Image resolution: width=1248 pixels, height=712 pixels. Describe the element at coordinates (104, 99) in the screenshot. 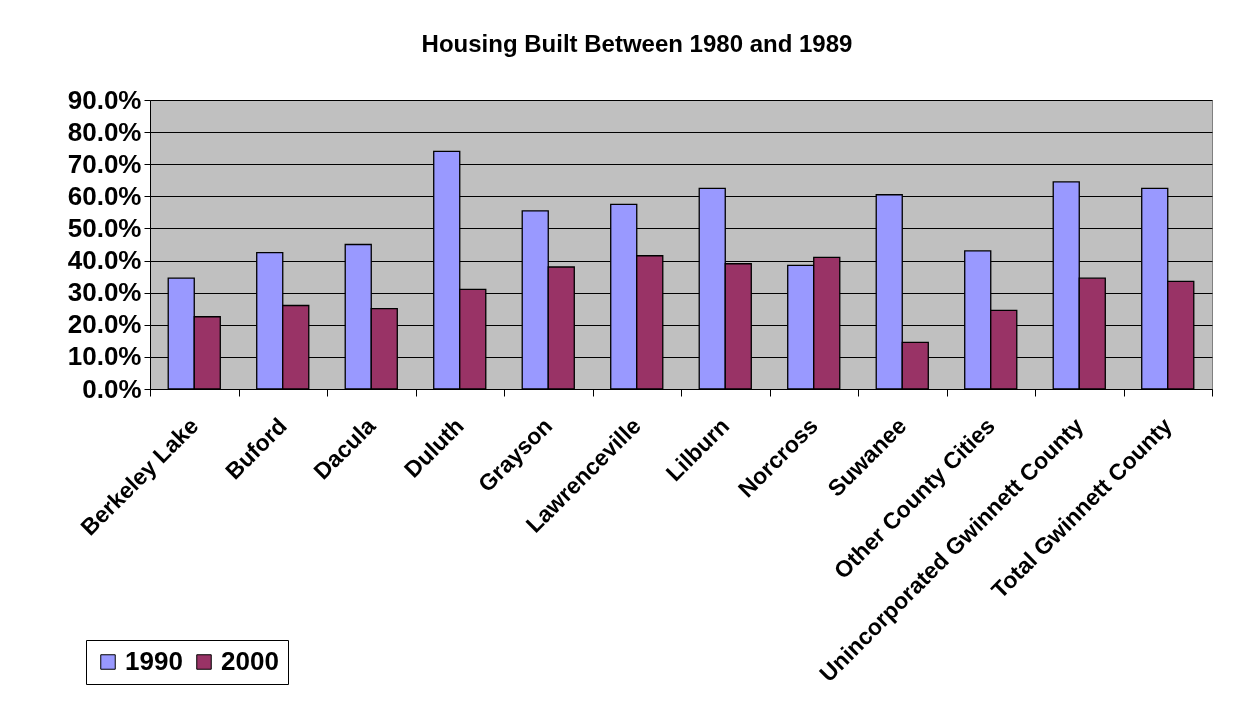

I see `y-tick-label: 90.0%` at that location.